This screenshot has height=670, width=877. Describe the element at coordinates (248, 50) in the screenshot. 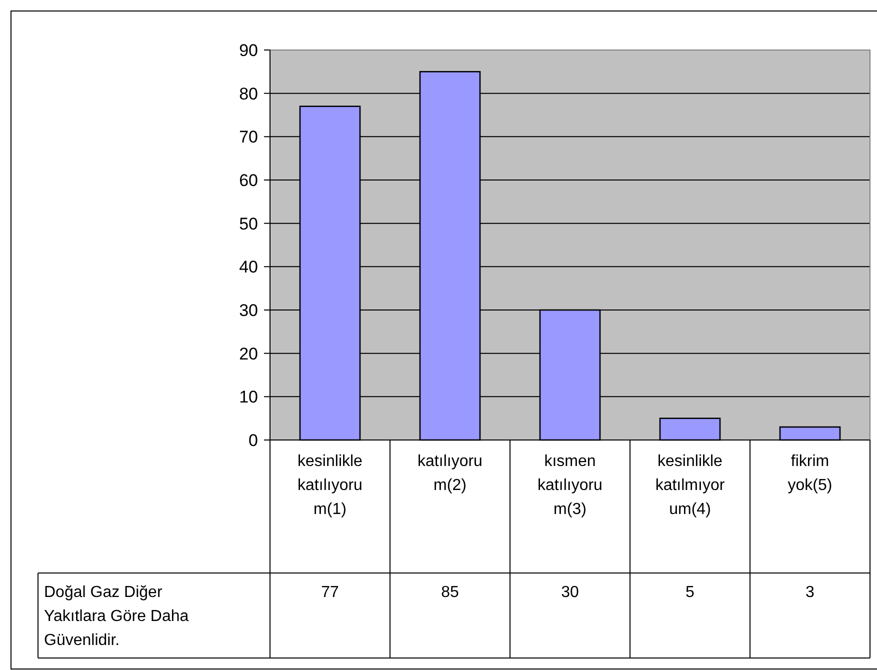

I see `y-tick-label: 90` at that location.